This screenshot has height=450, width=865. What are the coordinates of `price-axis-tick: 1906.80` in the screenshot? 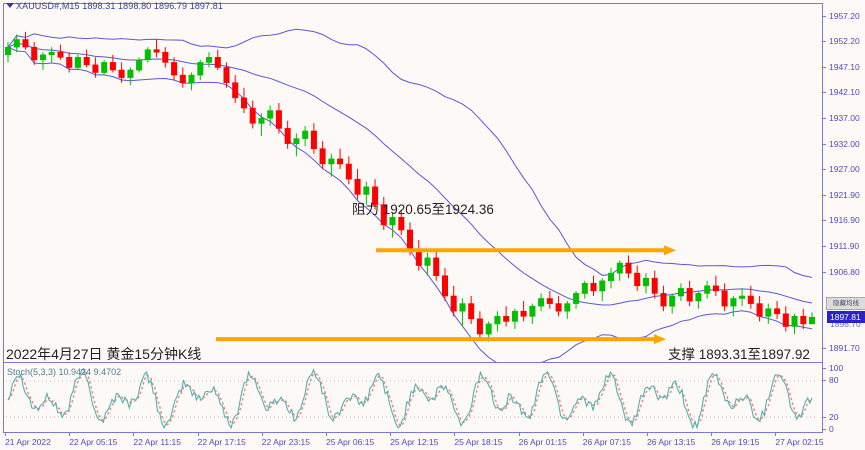 It's located at (841, 272).